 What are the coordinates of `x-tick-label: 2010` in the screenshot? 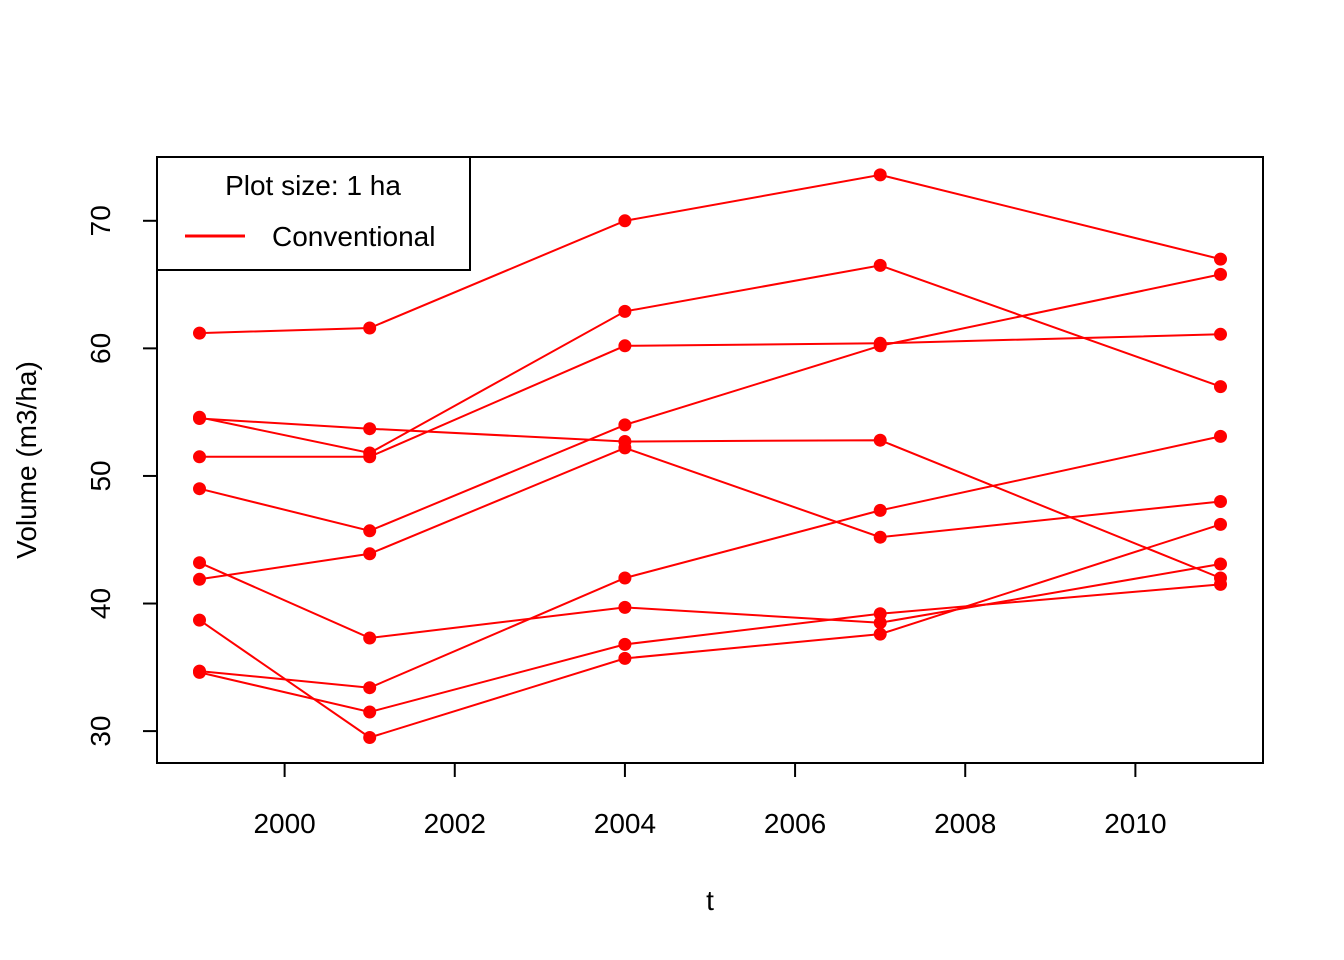 It's located at (1135, 823).